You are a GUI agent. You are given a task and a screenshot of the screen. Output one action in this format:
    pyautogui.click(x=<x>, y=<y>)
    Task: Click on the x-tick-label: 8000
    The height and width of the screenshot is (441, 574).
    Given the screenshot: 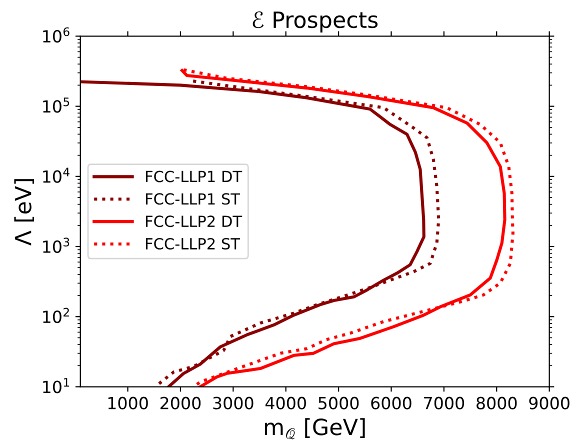 What is the action you would take?
    pyautogui.click(x=496, y=403)
    